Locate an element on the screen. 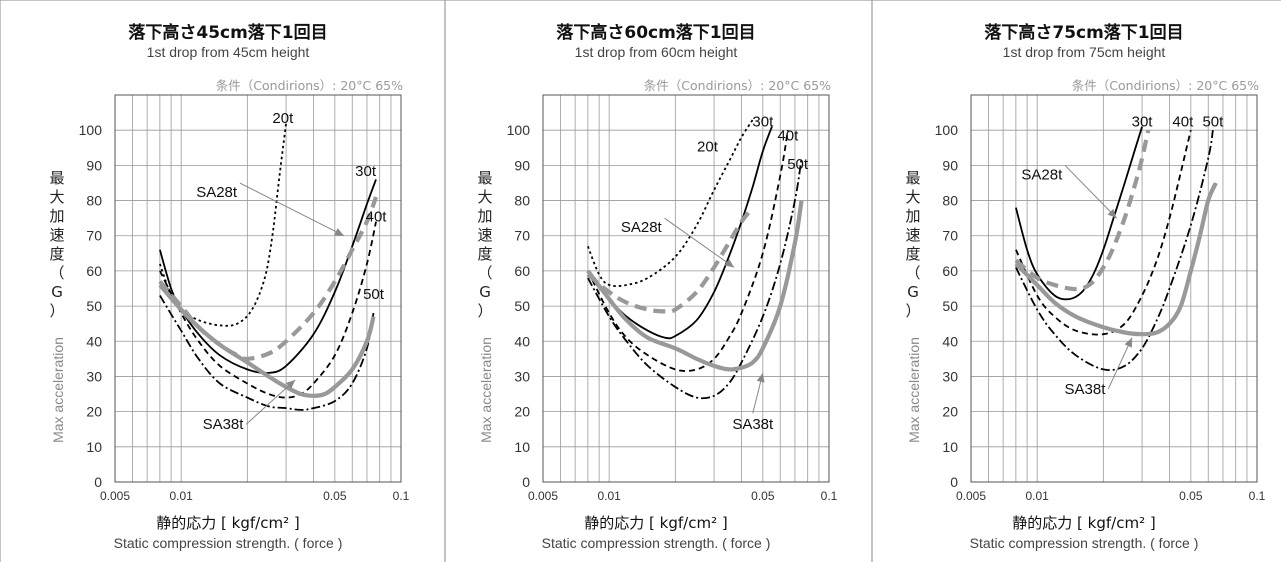  chart-subtitle: 1st drop from 60cm height is located at coordinates (656, 52).